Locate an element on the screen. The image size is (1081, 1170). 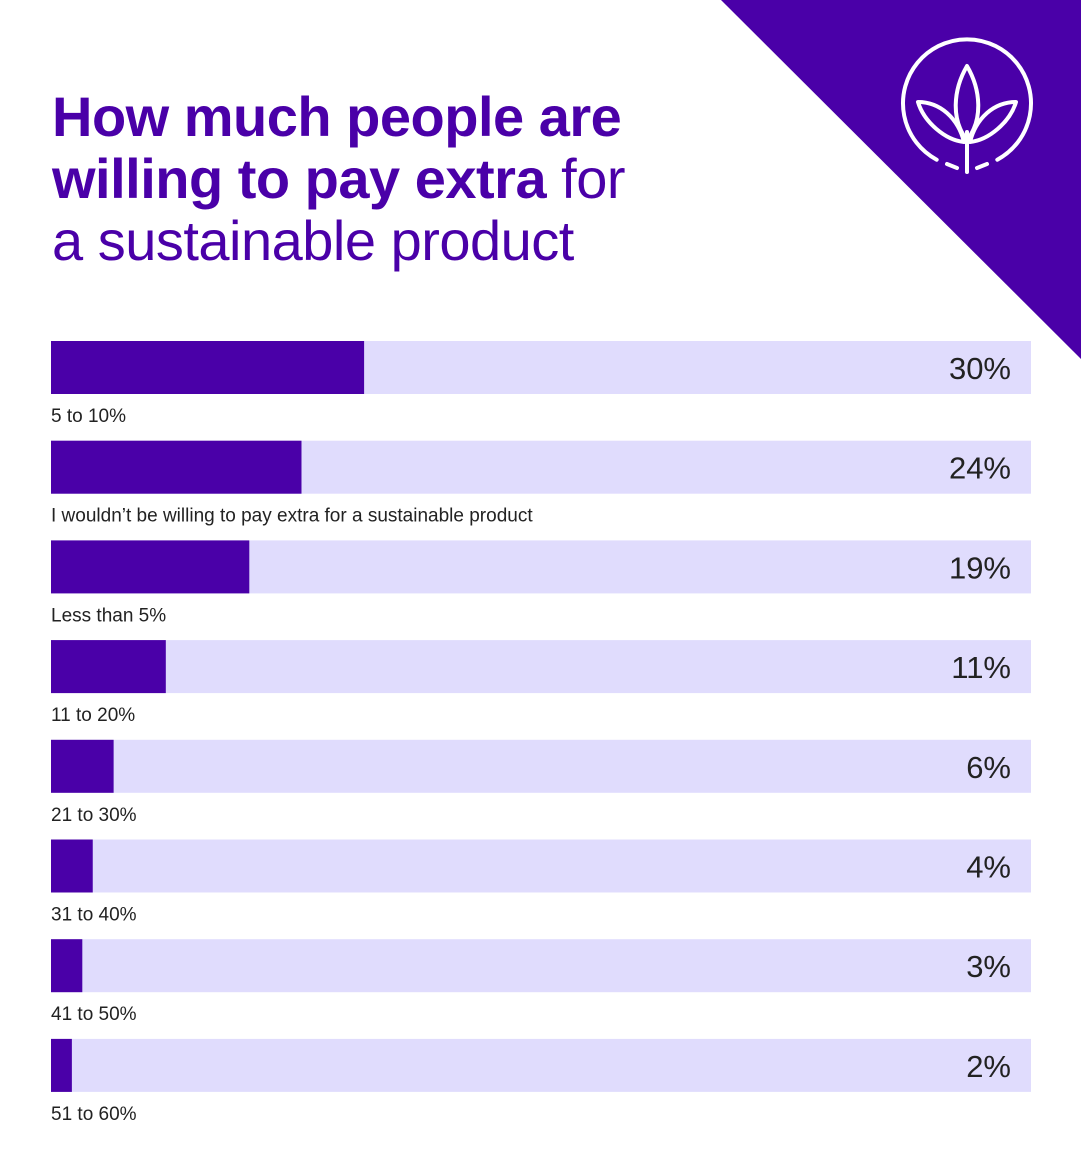
bar-category-label: 31 to 40% is located at coordinates (94, 915).